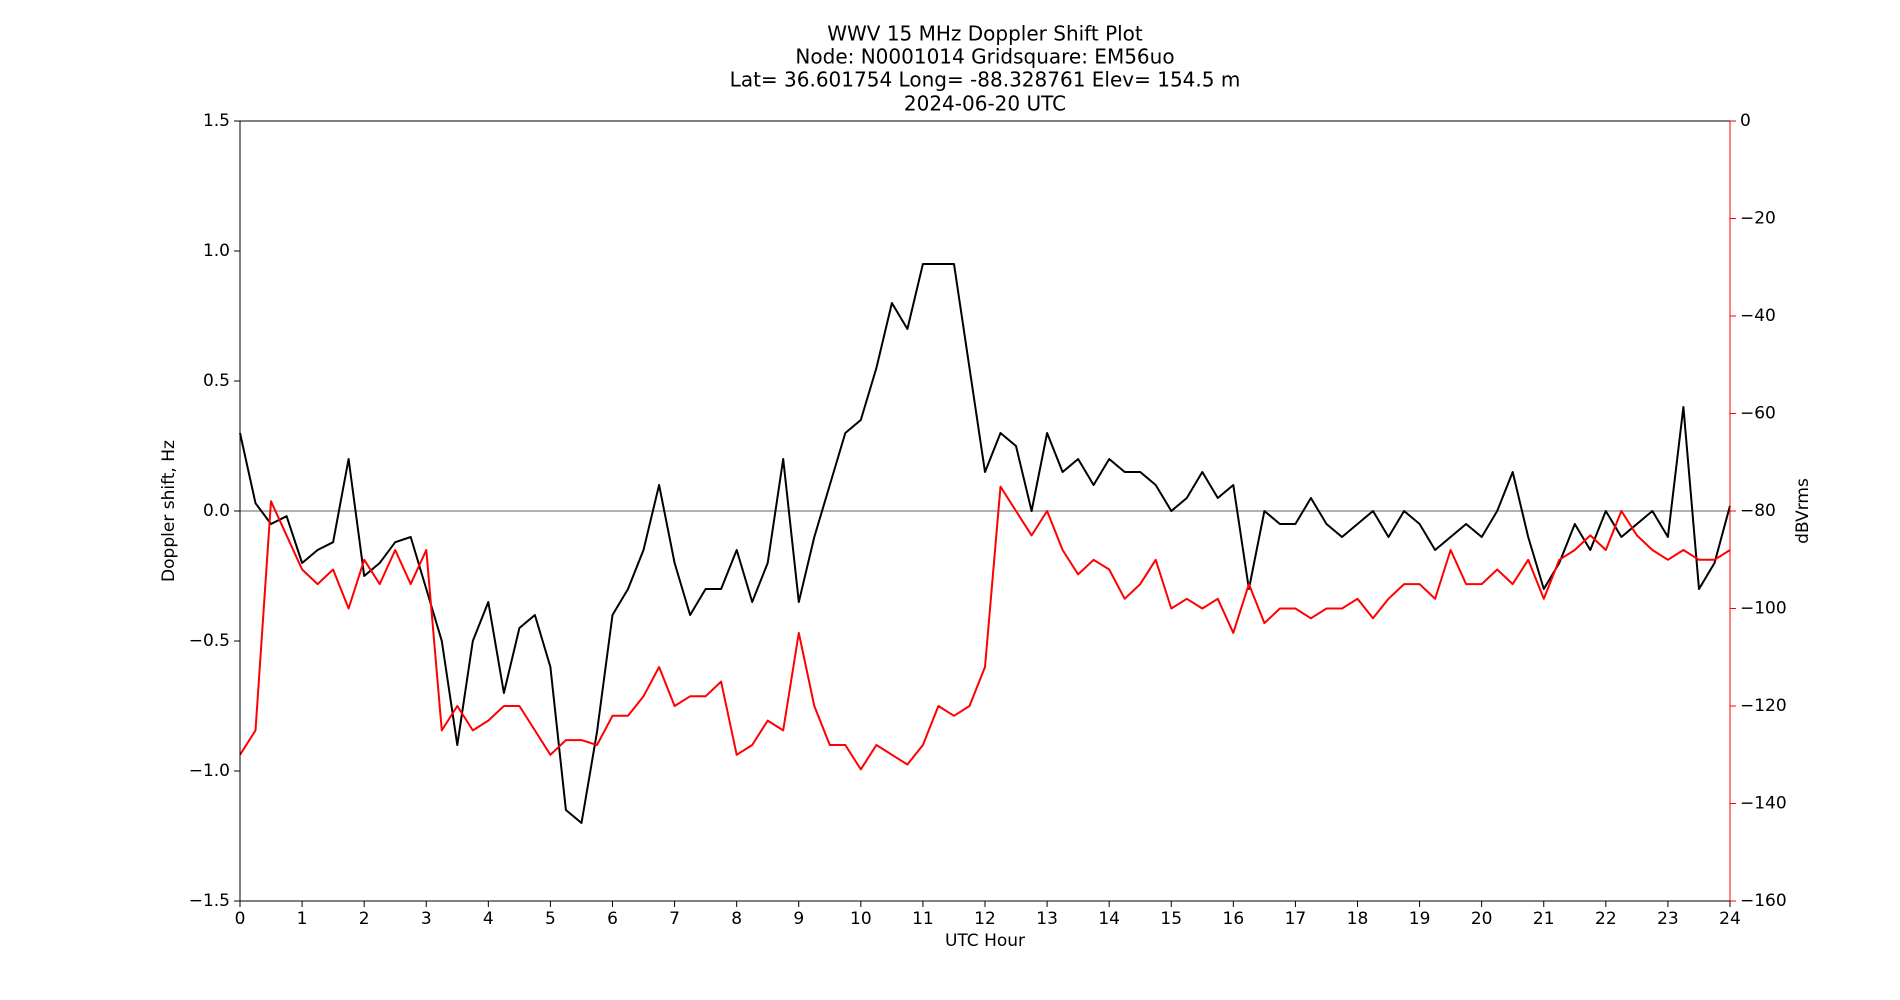 Image resolution: width=1900 pixels, height=1000 pixels. I want to click on chart-subtitle: 2024-06-20 UTC, so click(985, 104).